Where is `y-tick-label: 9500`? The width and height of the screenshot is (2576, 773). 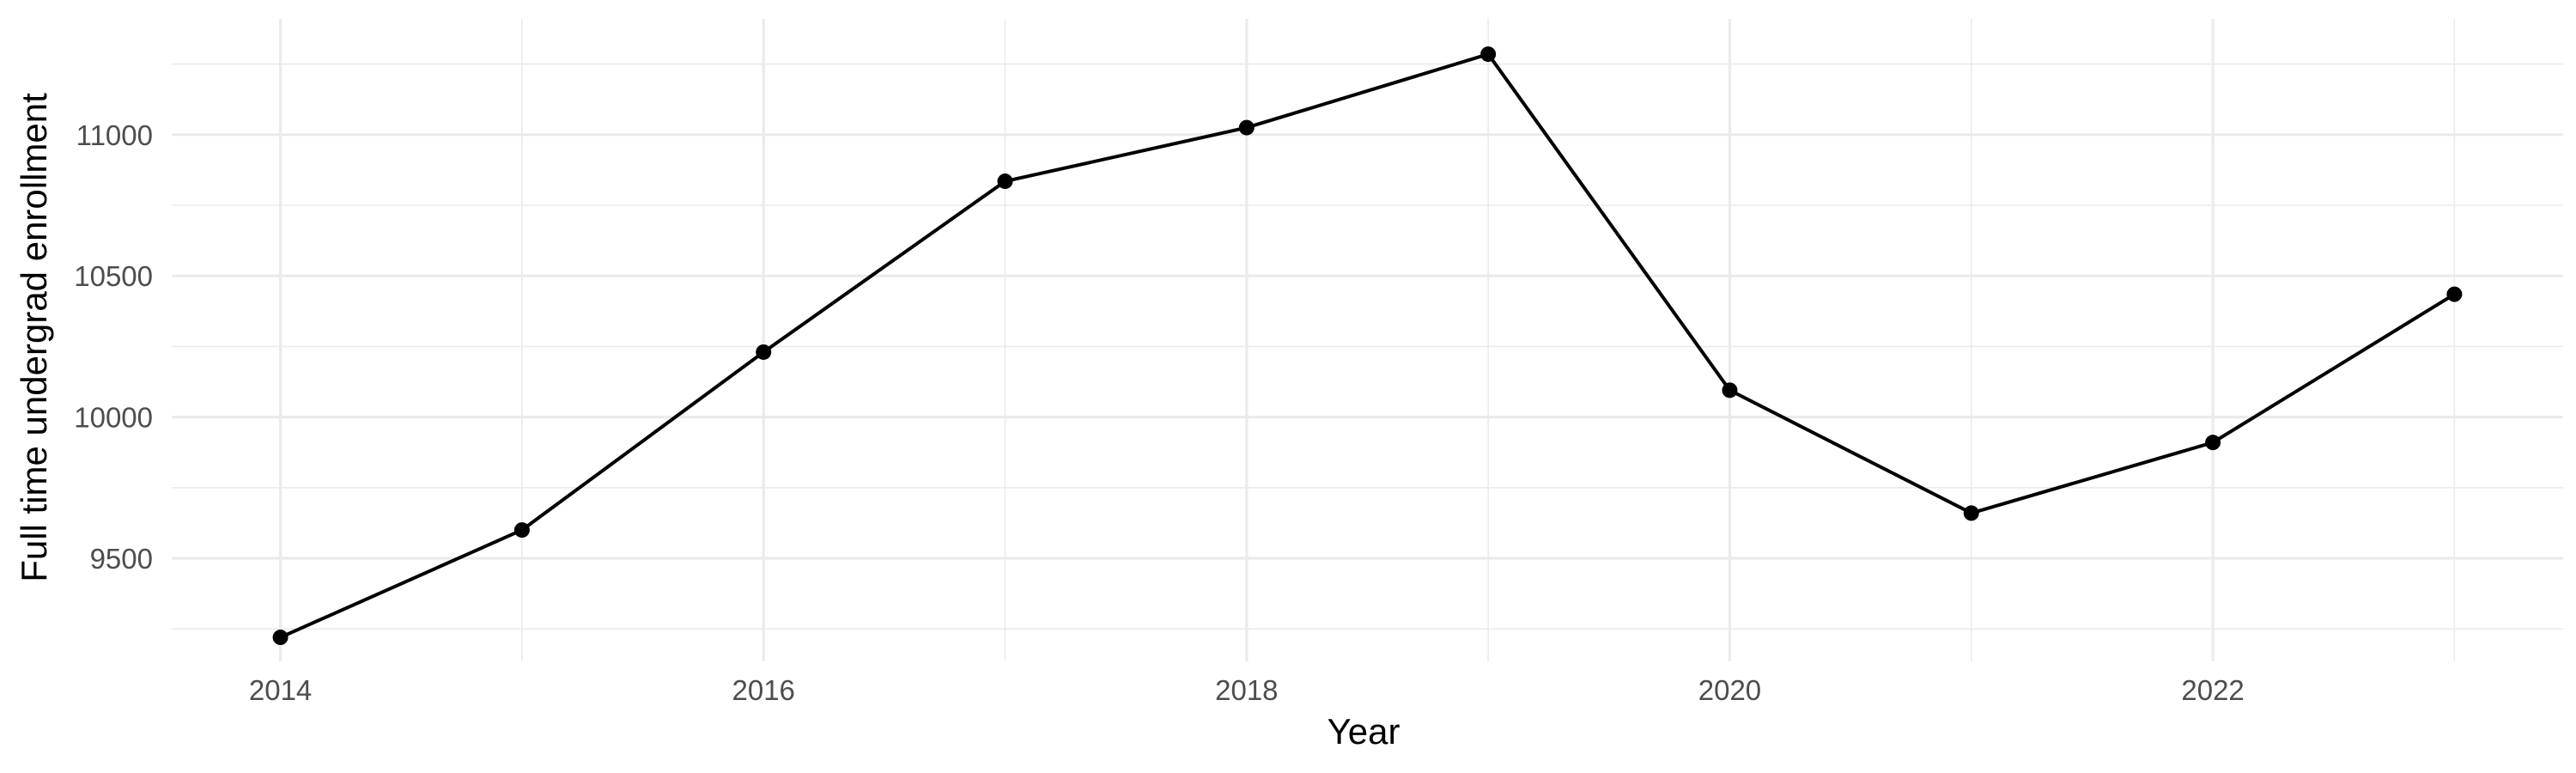 y-tick-label: 9500 is located at coordinates (122, 559).